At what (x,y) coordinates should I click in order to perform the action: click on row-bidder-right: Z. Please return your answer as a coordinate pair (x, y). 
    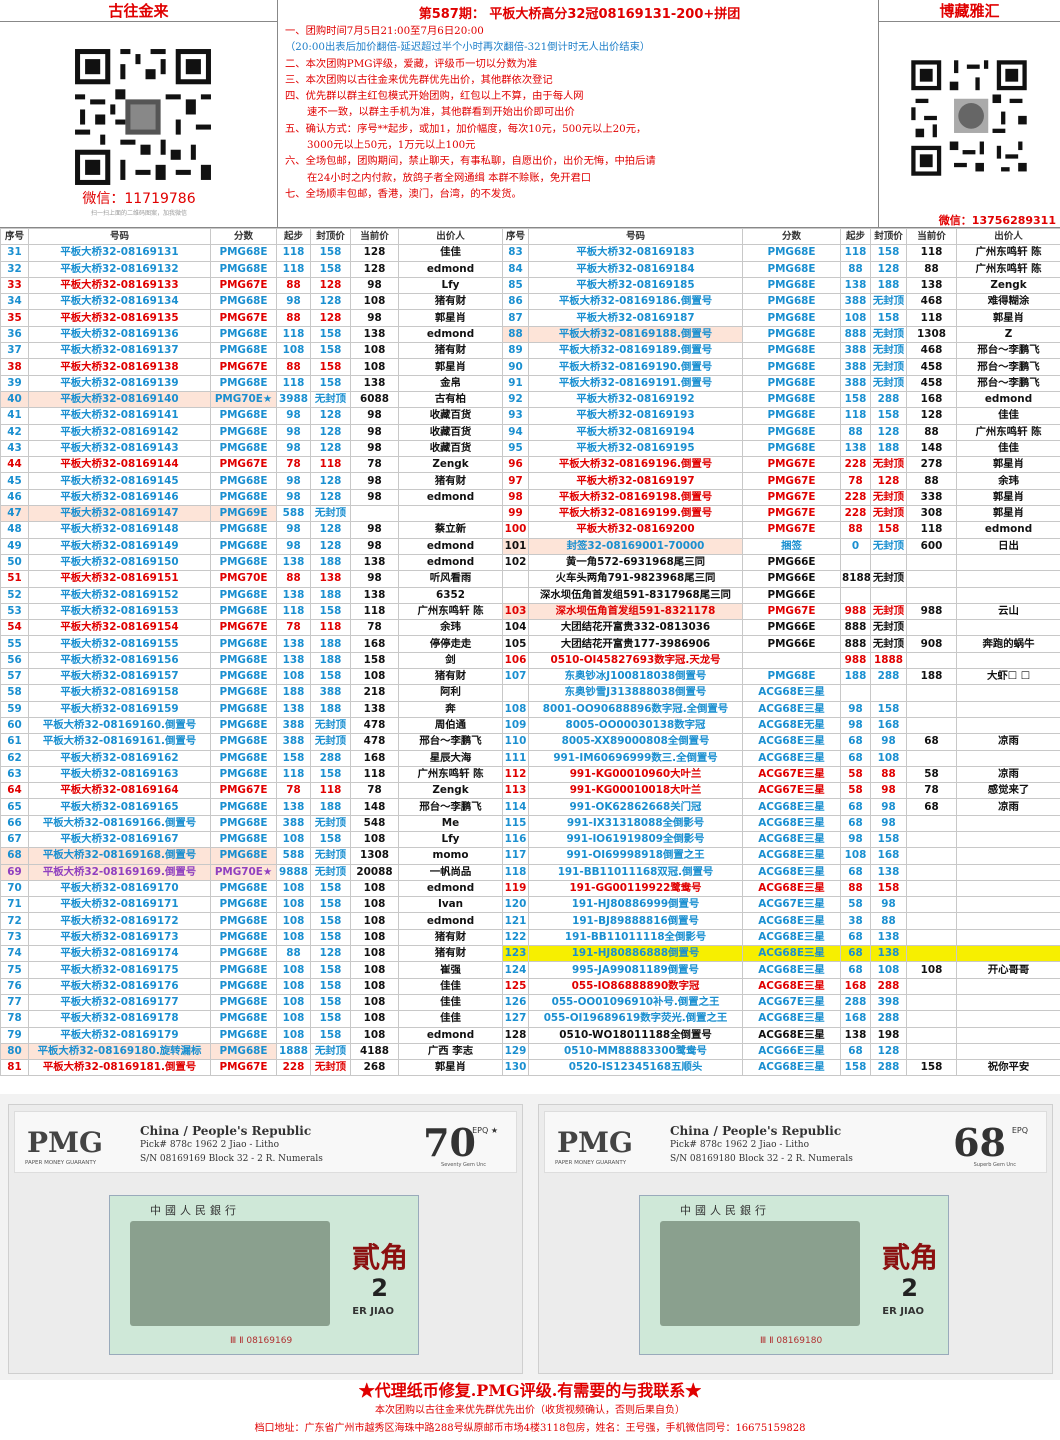
    Looking at the image, I should click on (1008, 334).